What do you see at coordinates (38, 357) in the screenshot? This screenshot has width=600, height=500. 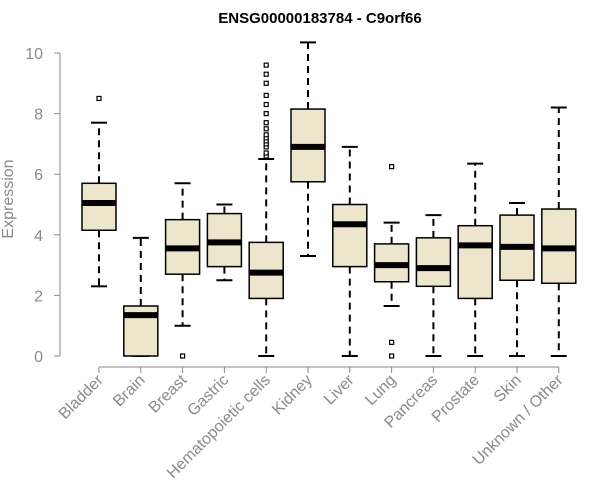 I see `y-tick-label: 0` at bounding box center [38, 357].